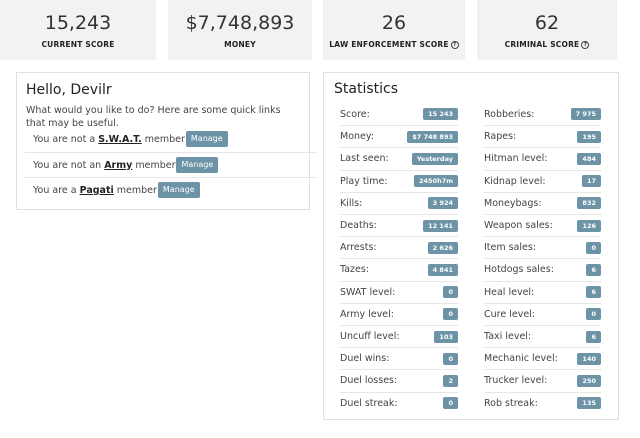 This screenshot has width=640, height=438. Describe the element at coordinates (120, 139) in the screenshot. I see `swat-link: S.W.A.T.` at that location.